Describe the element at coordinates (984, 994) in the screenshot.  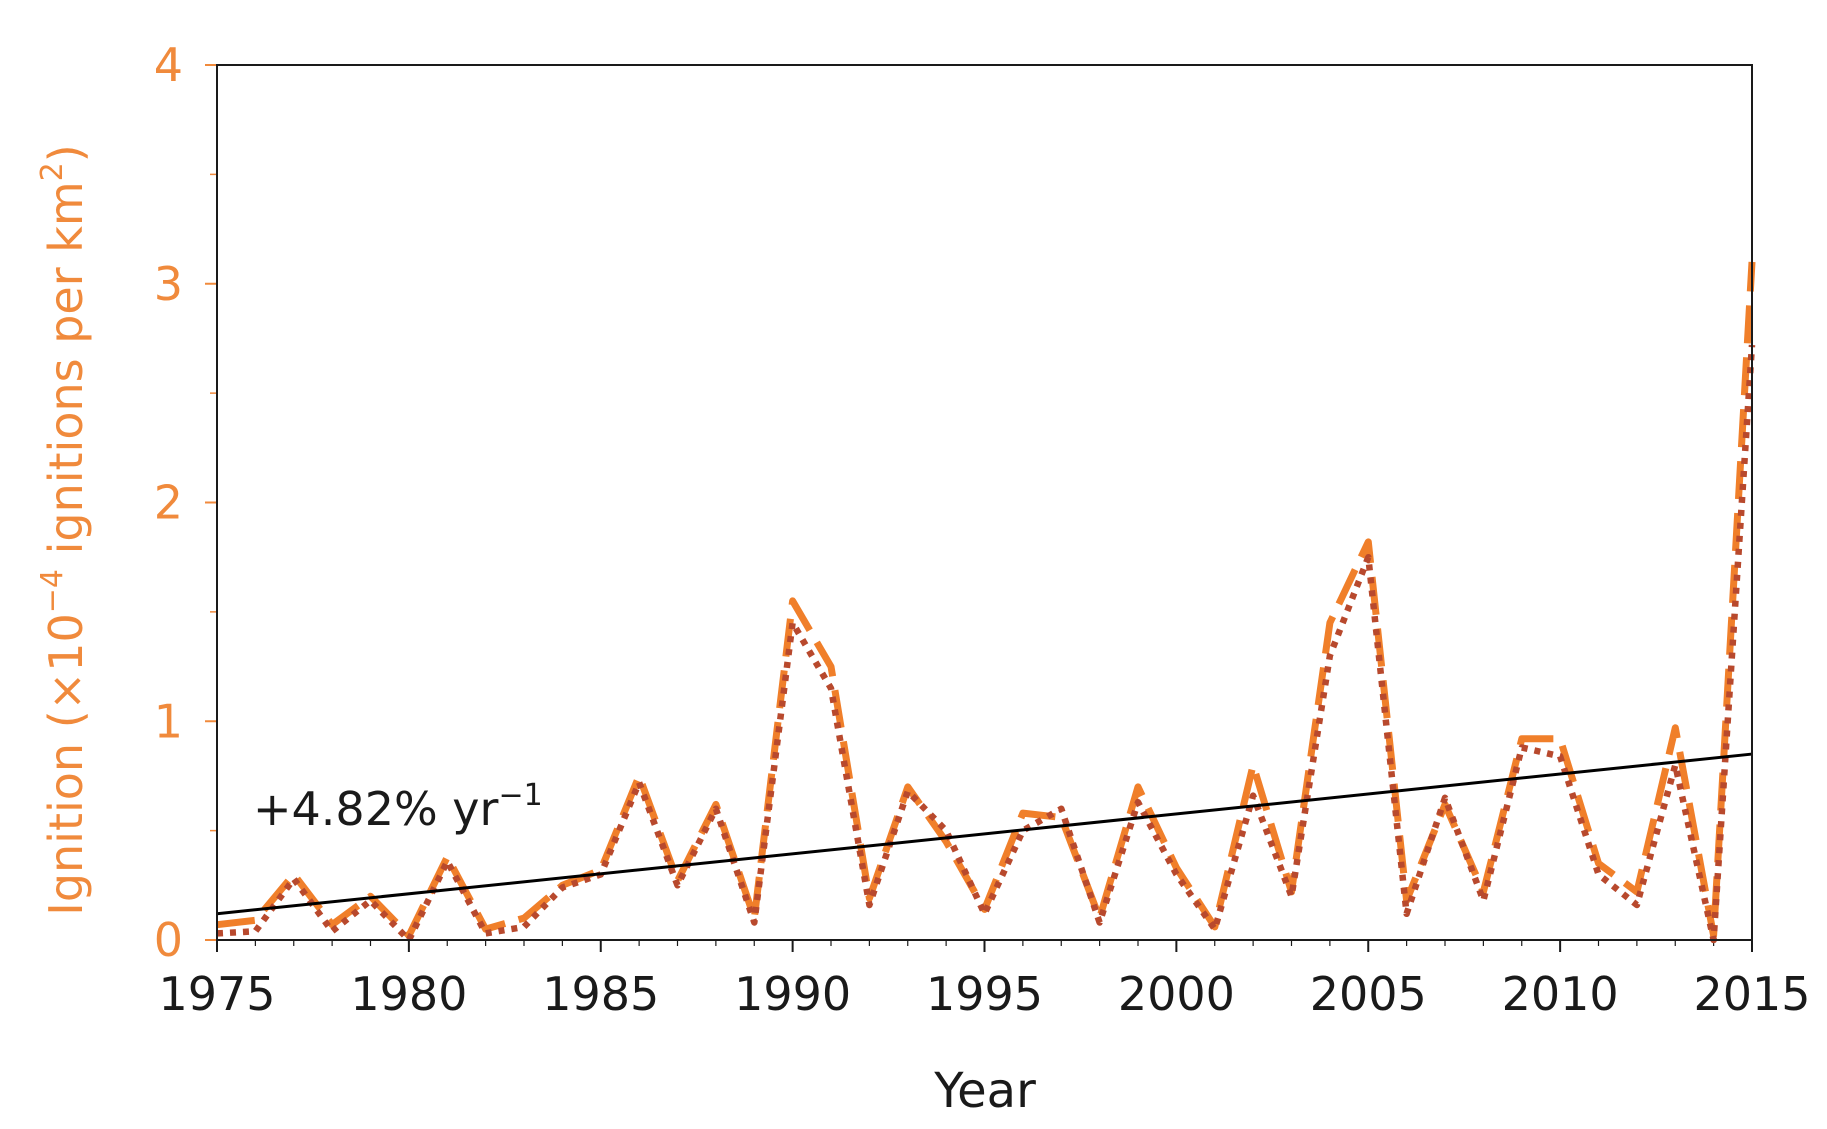
I see `x-tick-label: 1995` at that location.